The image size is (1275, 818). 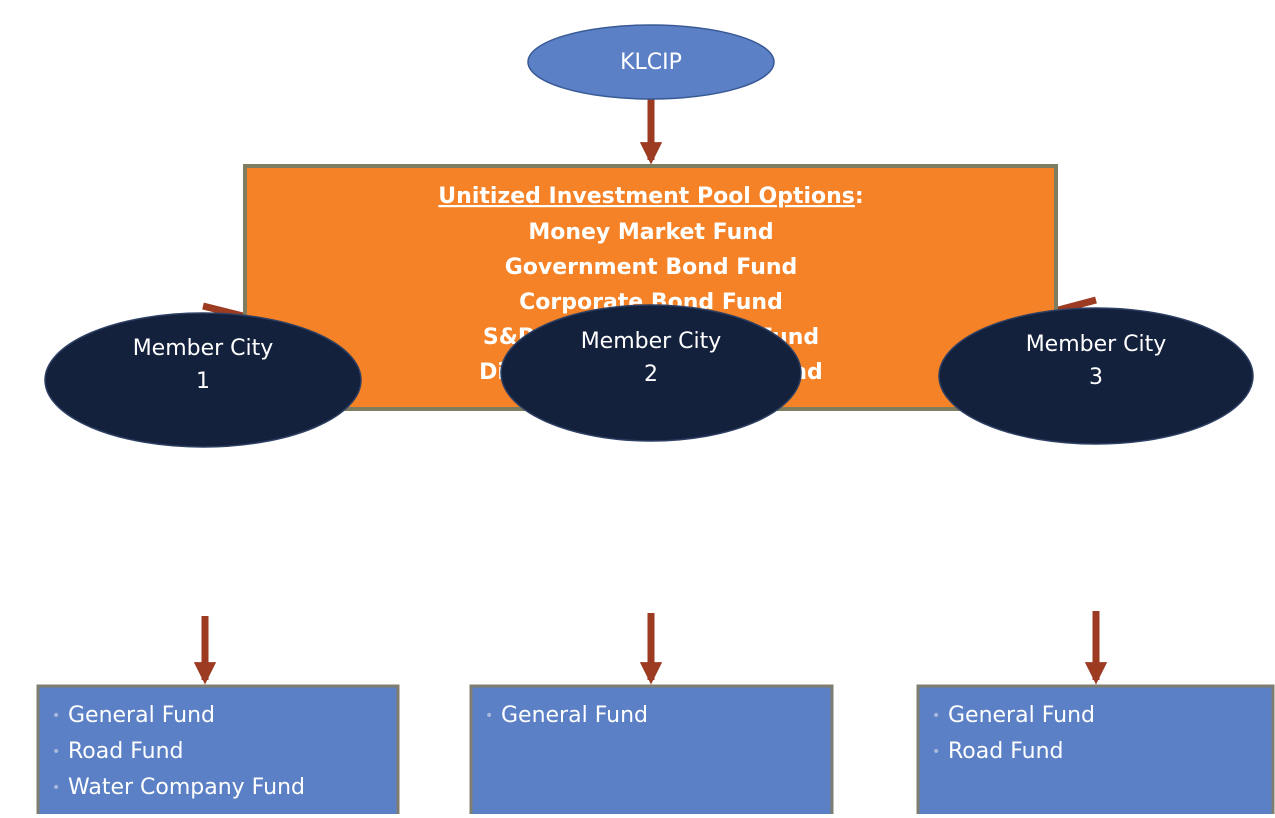 What do you see at coordinates (650, 232) in the screenshot?
I see `pool-item: Money Market Fund` at bounding box center [650, 232].